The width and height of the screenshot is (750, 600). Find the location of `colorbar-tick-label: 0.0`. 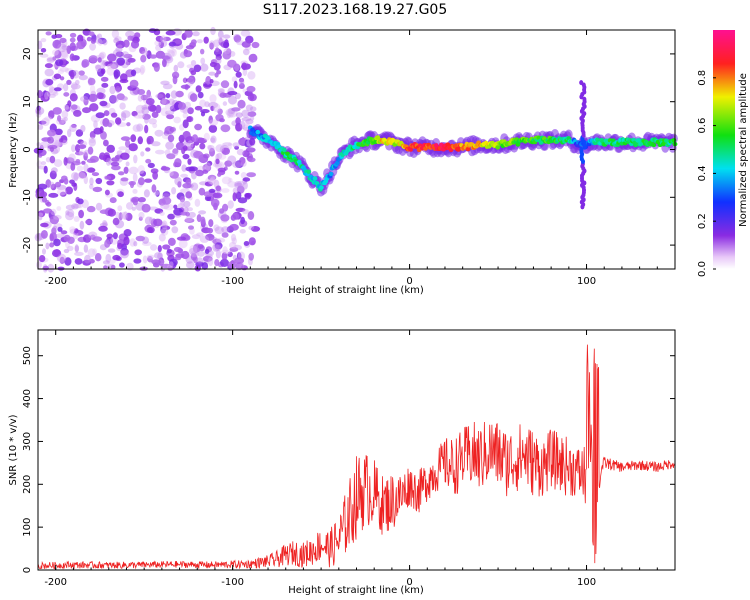

colorbar-tick-label: 0.0 is located at coordinates (702, 269).